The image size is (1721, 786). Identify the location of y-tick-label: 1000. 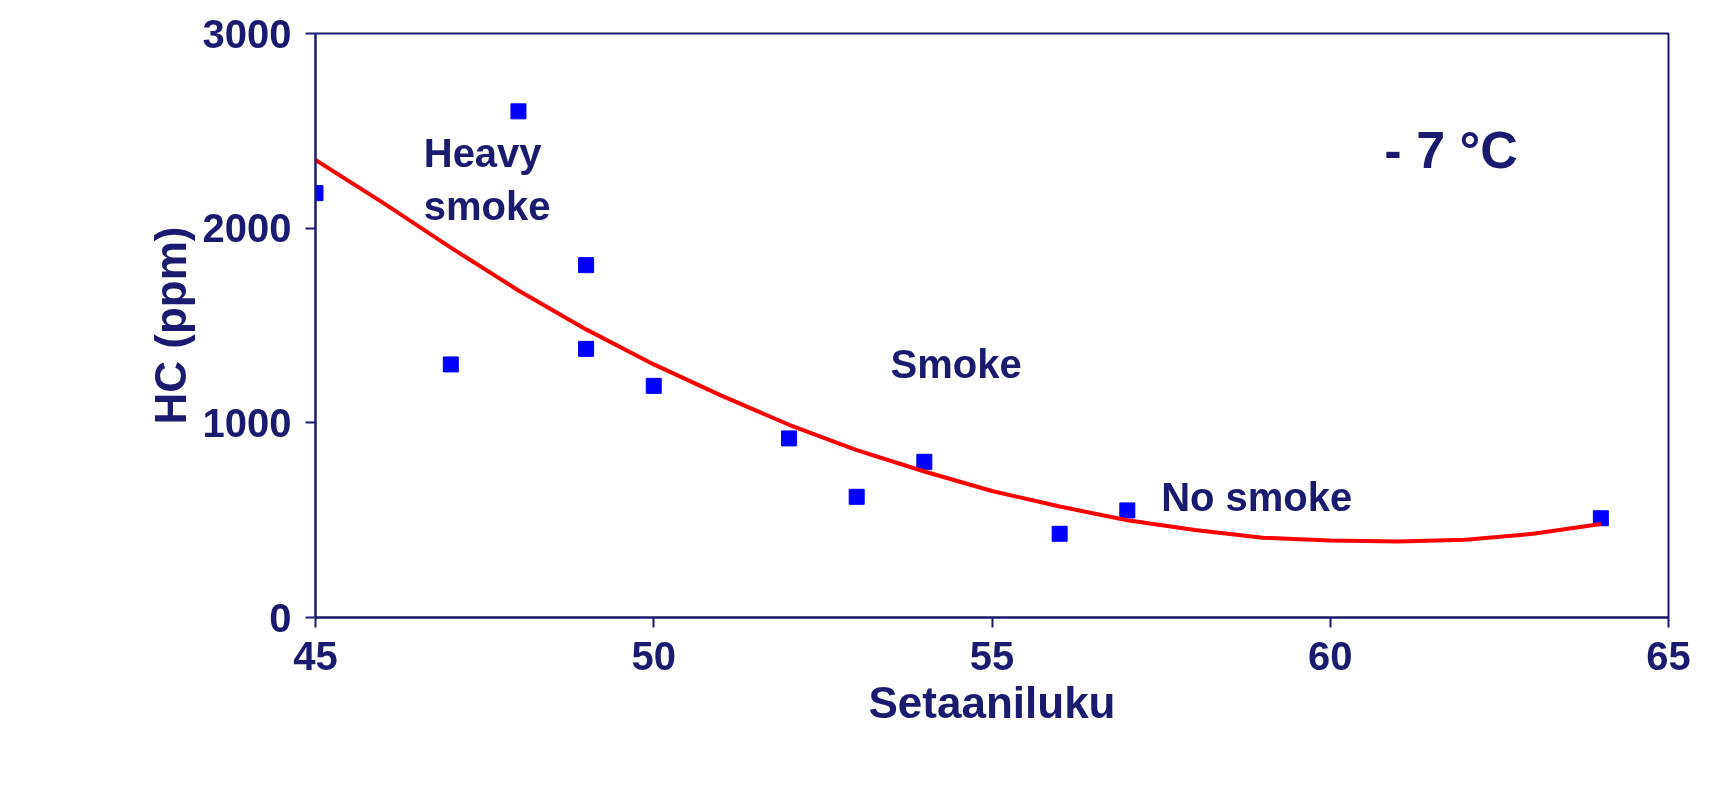
(247, 422).